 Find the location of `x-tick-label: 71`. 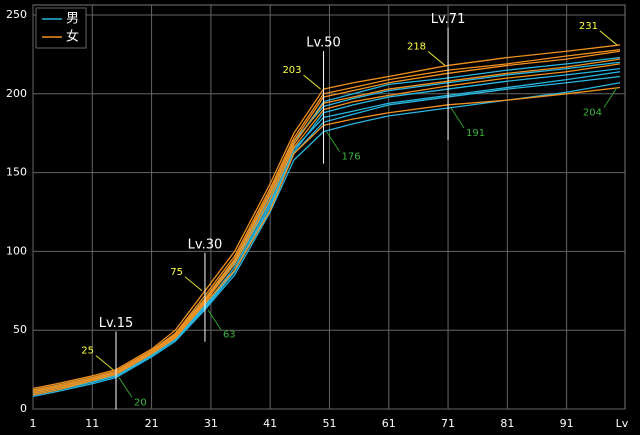

x-tick-label: 71 is located at coordinates (448, 423).